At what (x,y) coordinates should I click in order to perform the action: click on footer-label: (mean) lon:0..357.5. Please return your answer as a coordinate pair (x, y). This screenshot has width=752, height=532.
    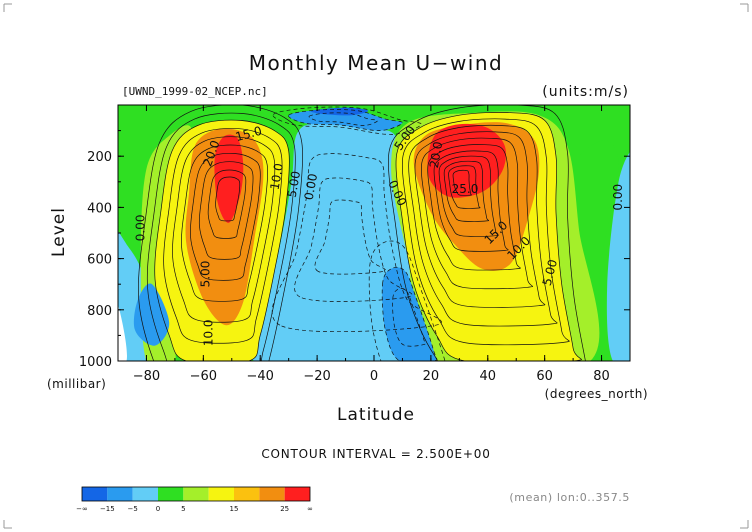
    Looking at the image, I should click on (569, 497).